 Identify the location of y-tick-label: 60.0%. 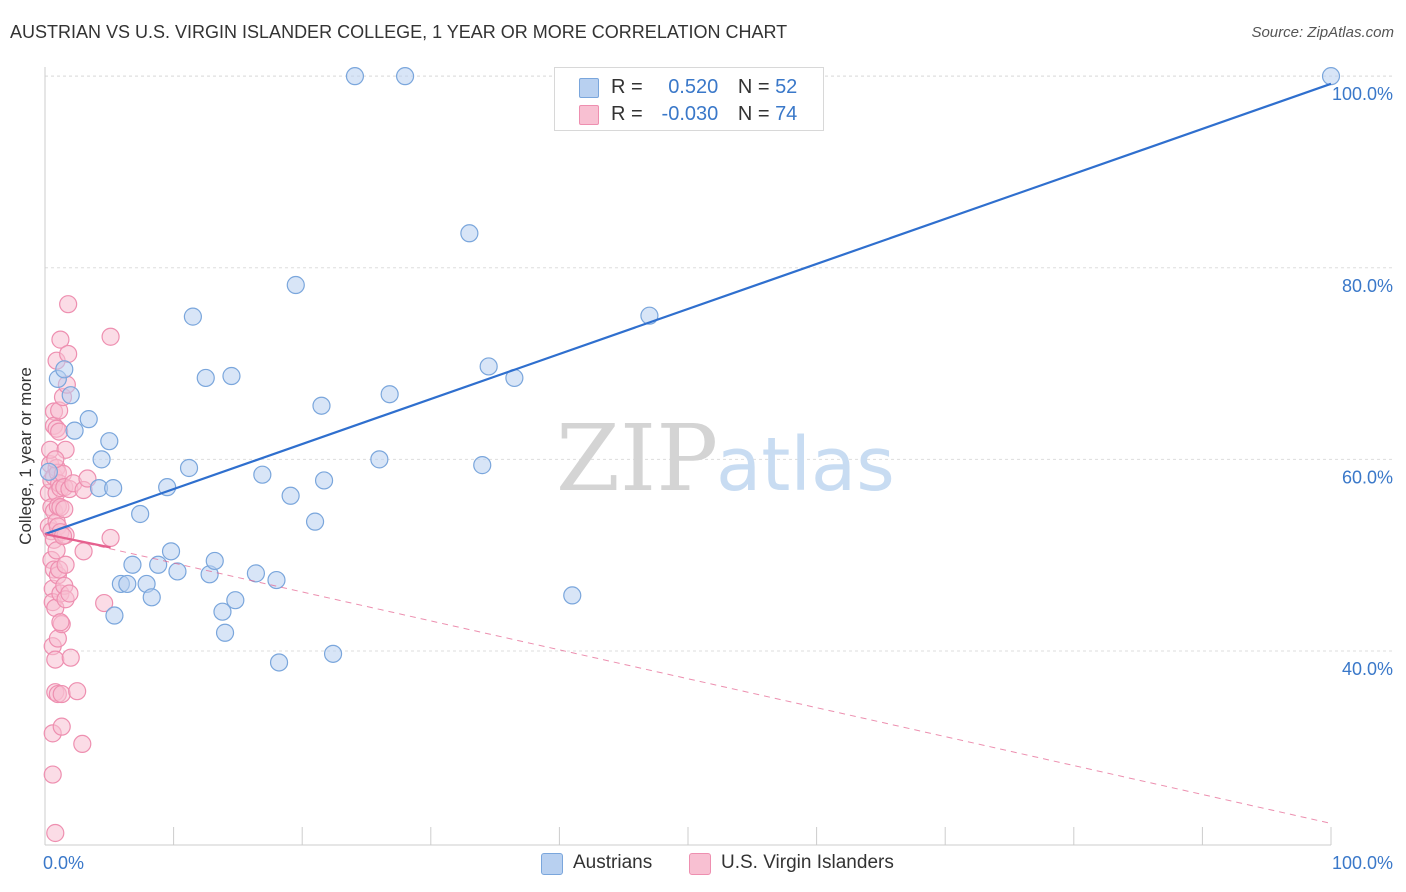
(1367, 477).